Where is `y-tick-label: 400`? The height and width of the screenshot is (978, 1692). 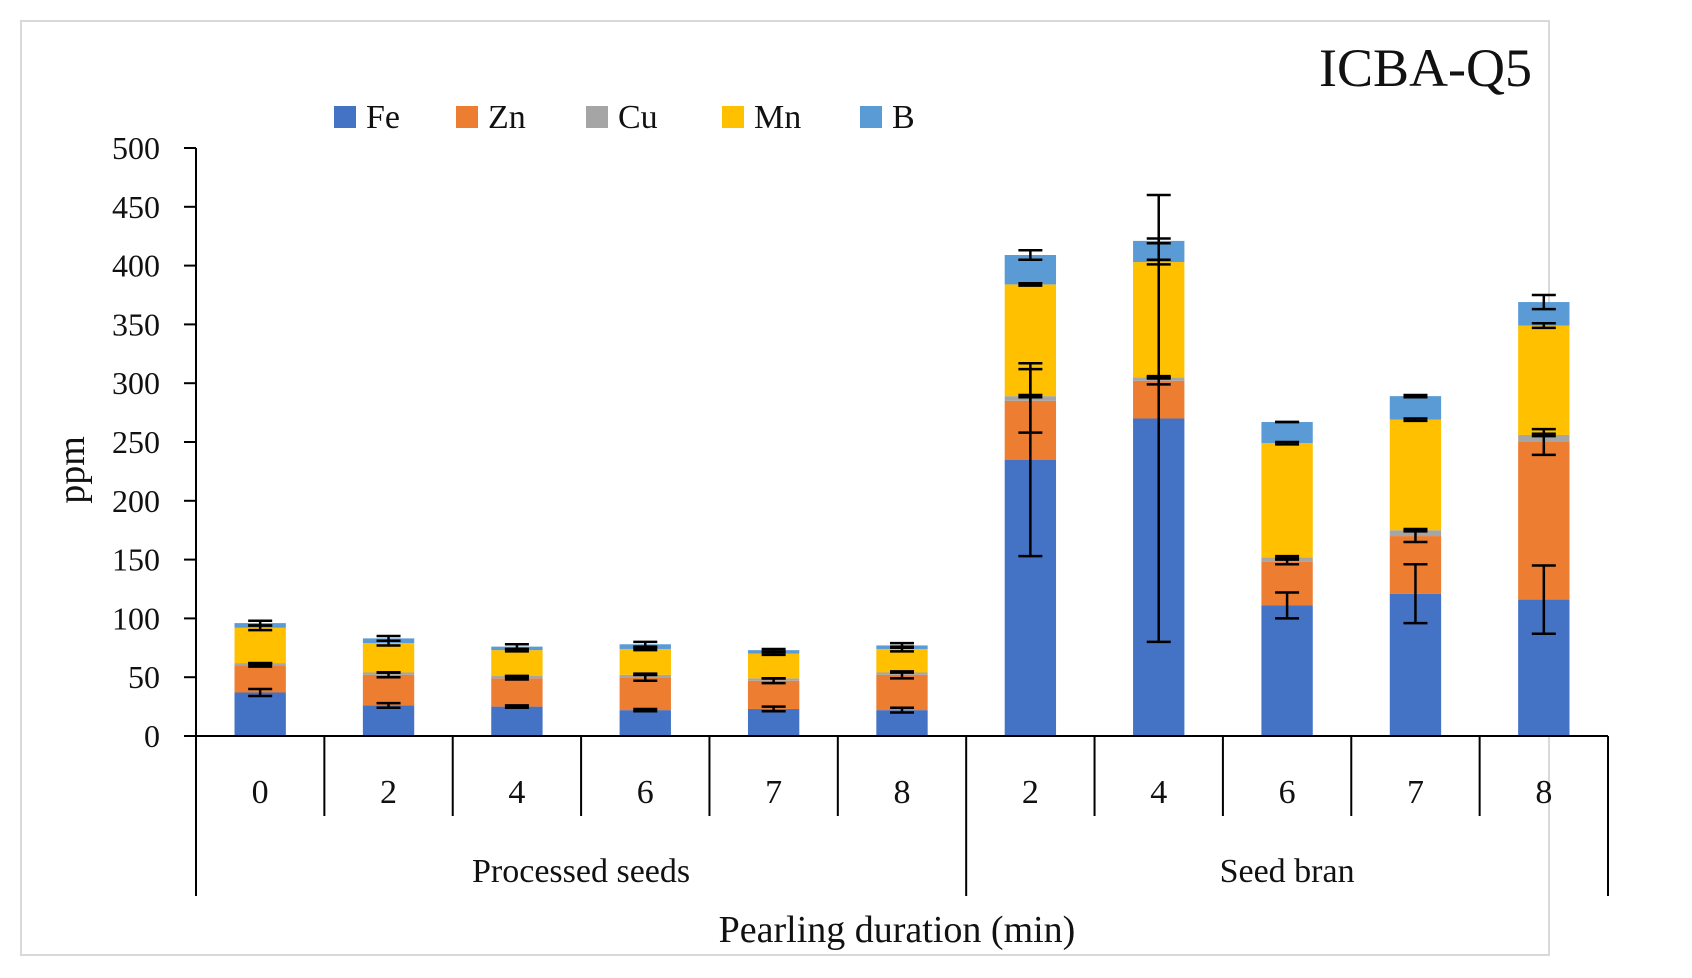
y-tick-label: 400 is located at coordinates (136, 266).